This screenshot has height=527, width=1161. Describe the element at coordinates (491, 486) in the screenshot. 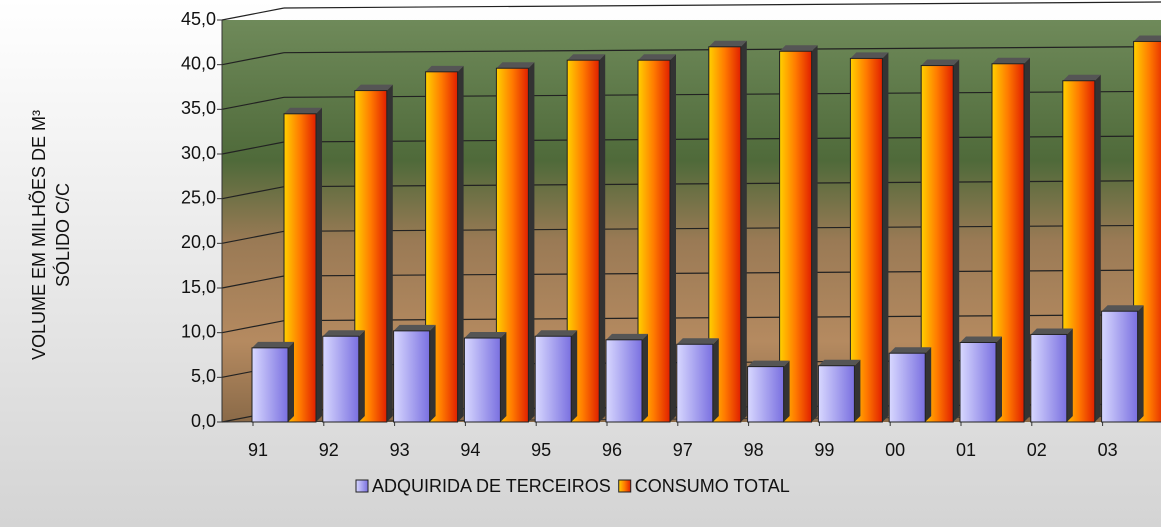

I see `legend-label: ADQUIRIDA DE TERCEIROS` at that location.